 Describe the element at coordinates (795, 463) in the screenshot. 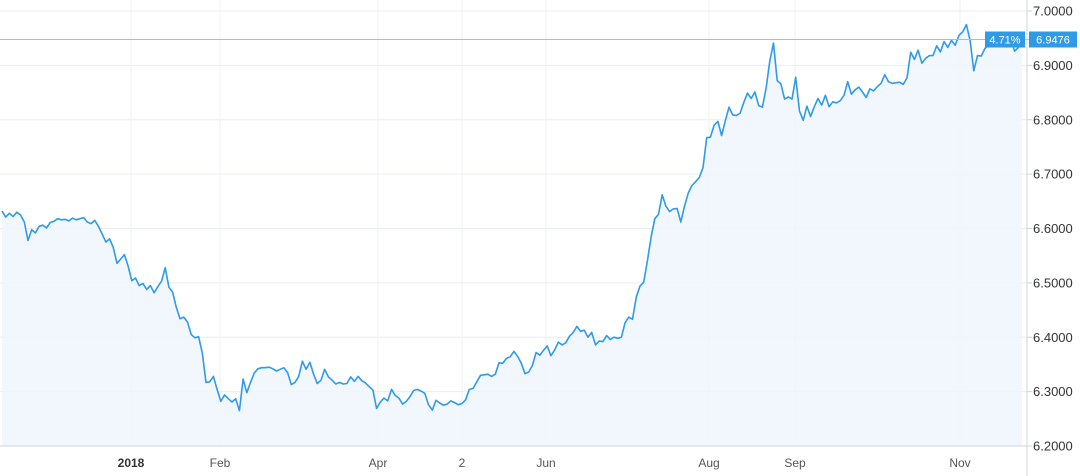

I see `x-tick-label: Sep` at that location.